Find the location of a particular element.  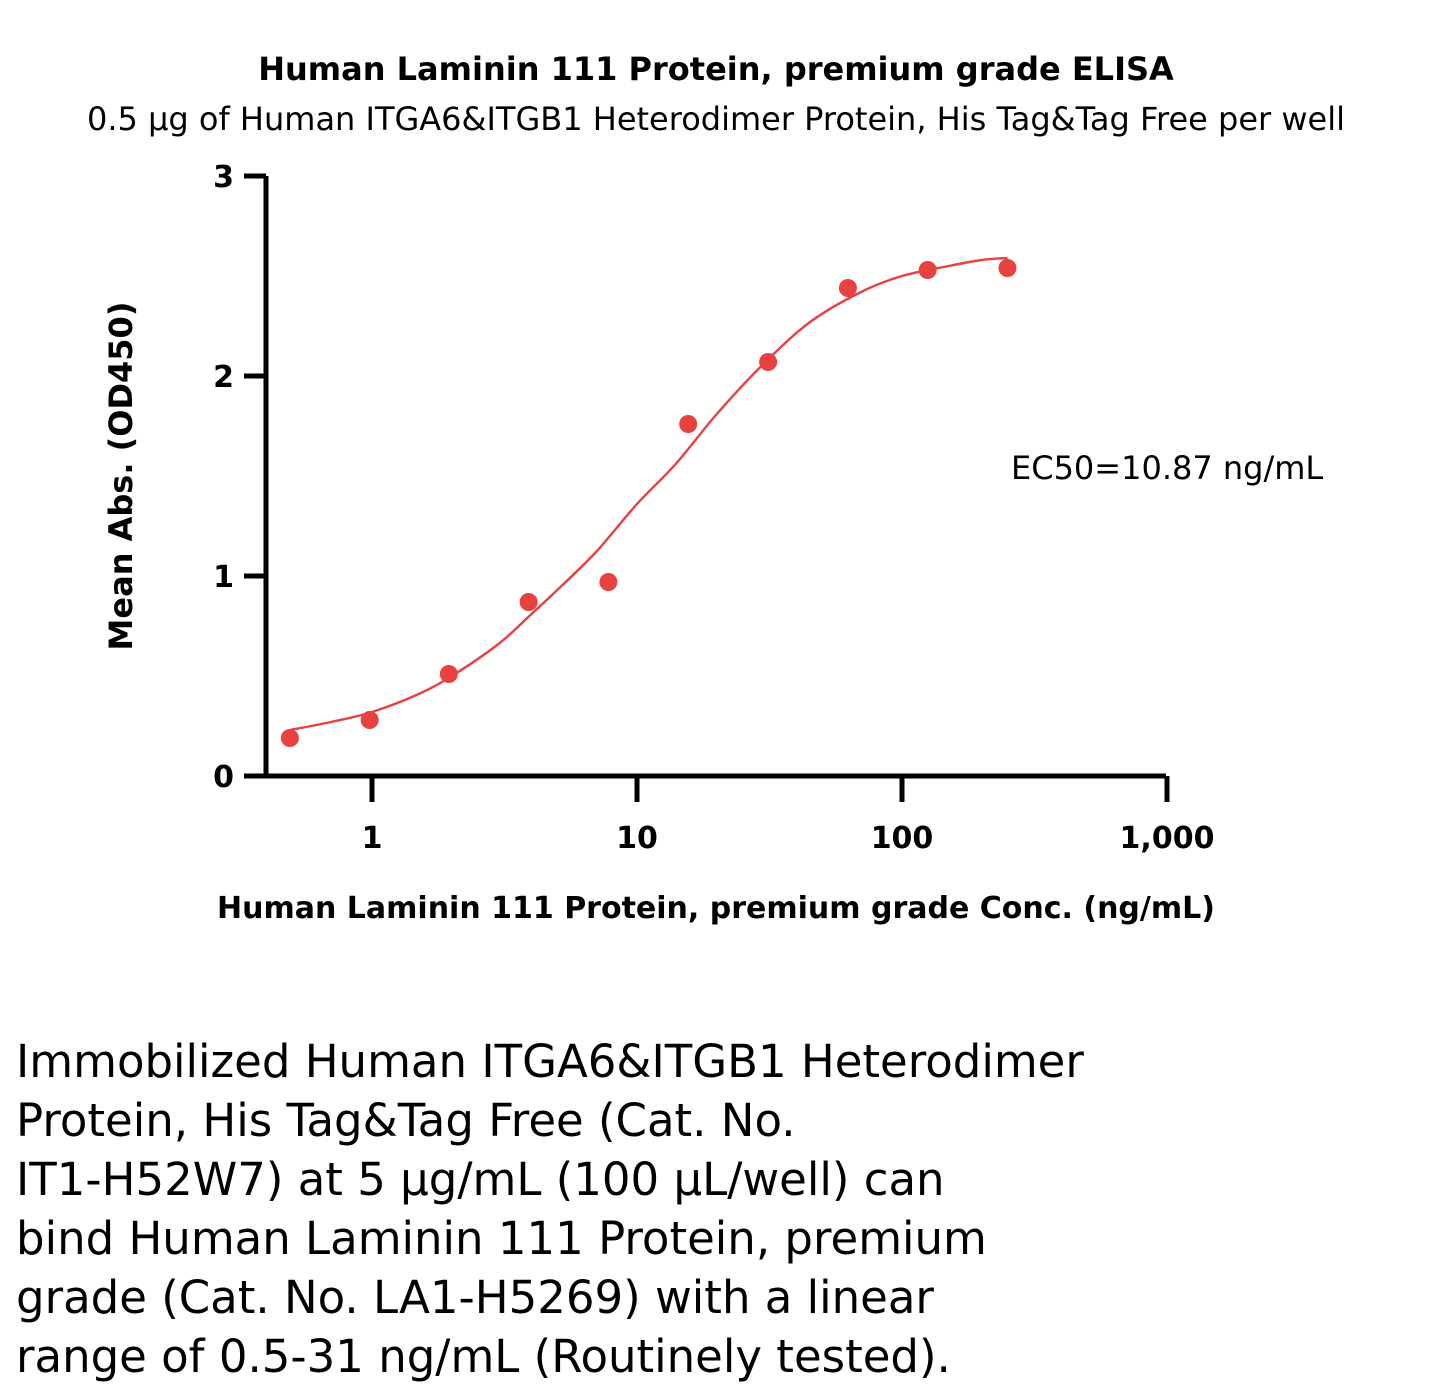

ec50-annotation: EC50=10.87 ng/mL is located at coordinates (1167, 468).